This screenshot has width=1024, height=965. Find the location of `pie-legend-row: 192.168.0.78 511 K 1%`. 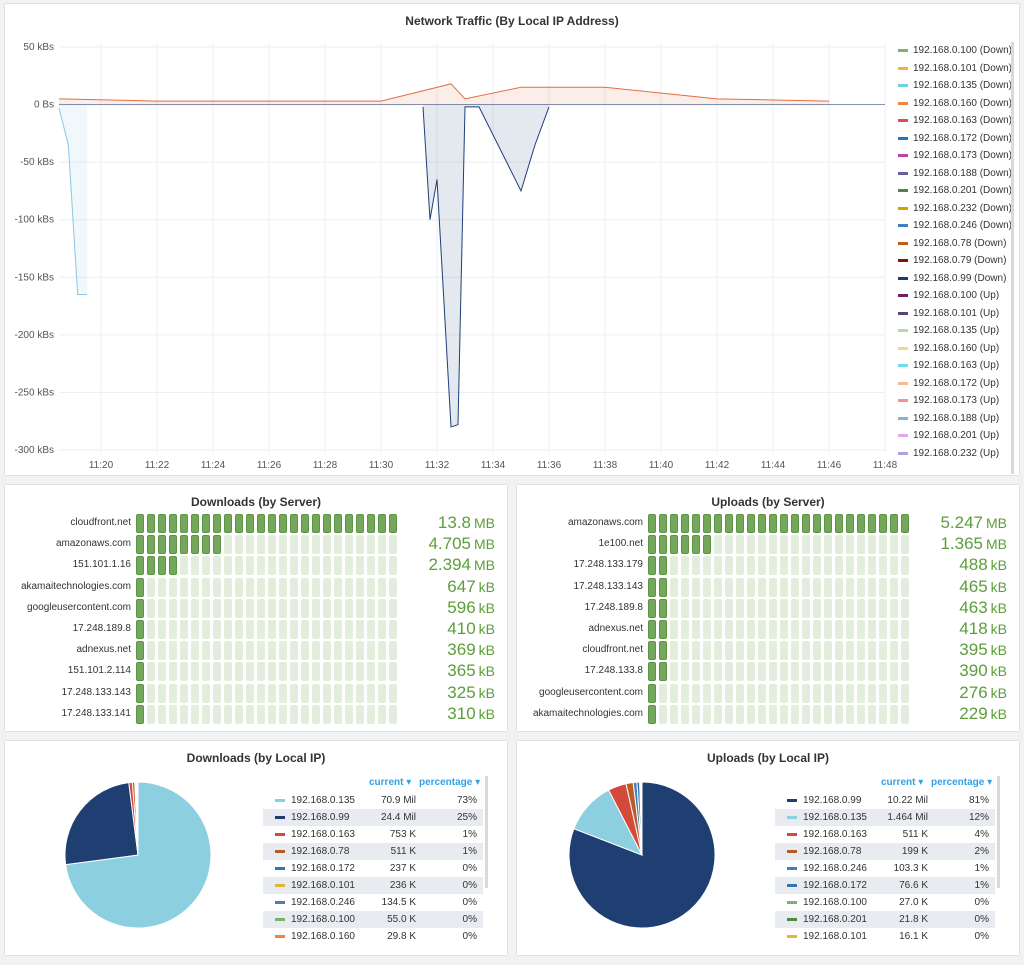

pie-legend-row: 192.168.0.78 511 K 1% is located at coordinates (373, 851).